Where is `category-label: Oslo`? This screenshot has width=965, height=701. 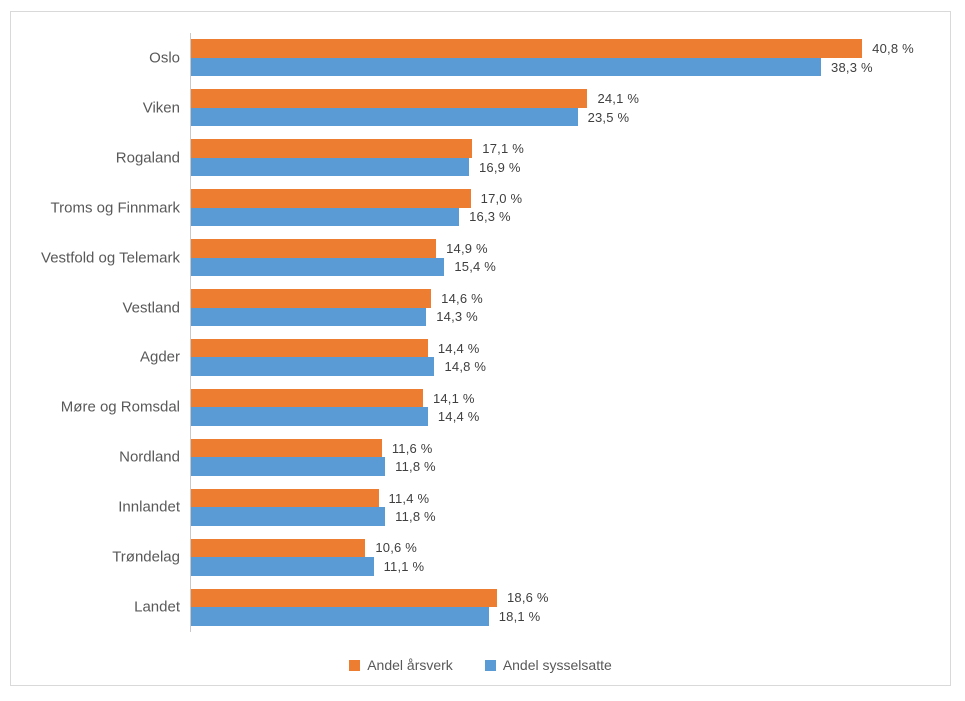 category-label: Oslo is located at coordinates (164, 58).